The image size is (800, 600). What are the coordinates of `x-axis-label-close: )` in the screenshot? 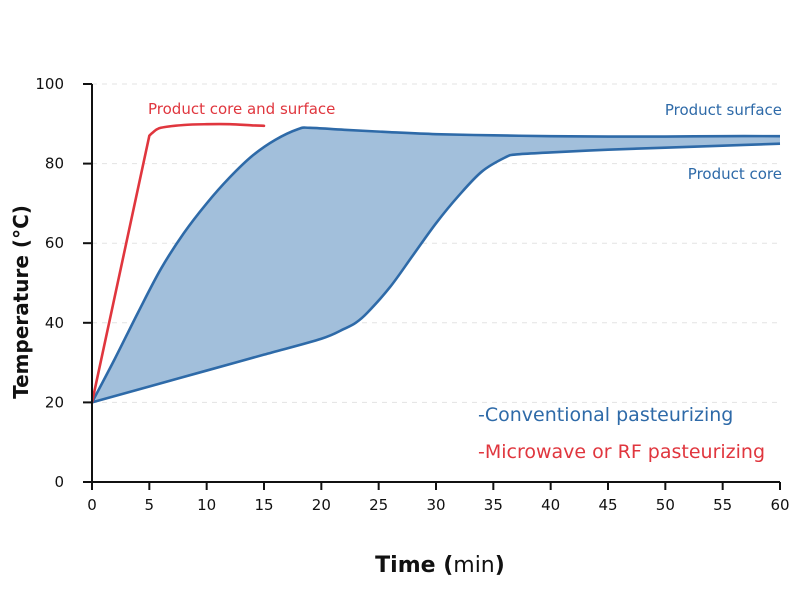 It's located at (500, 565).